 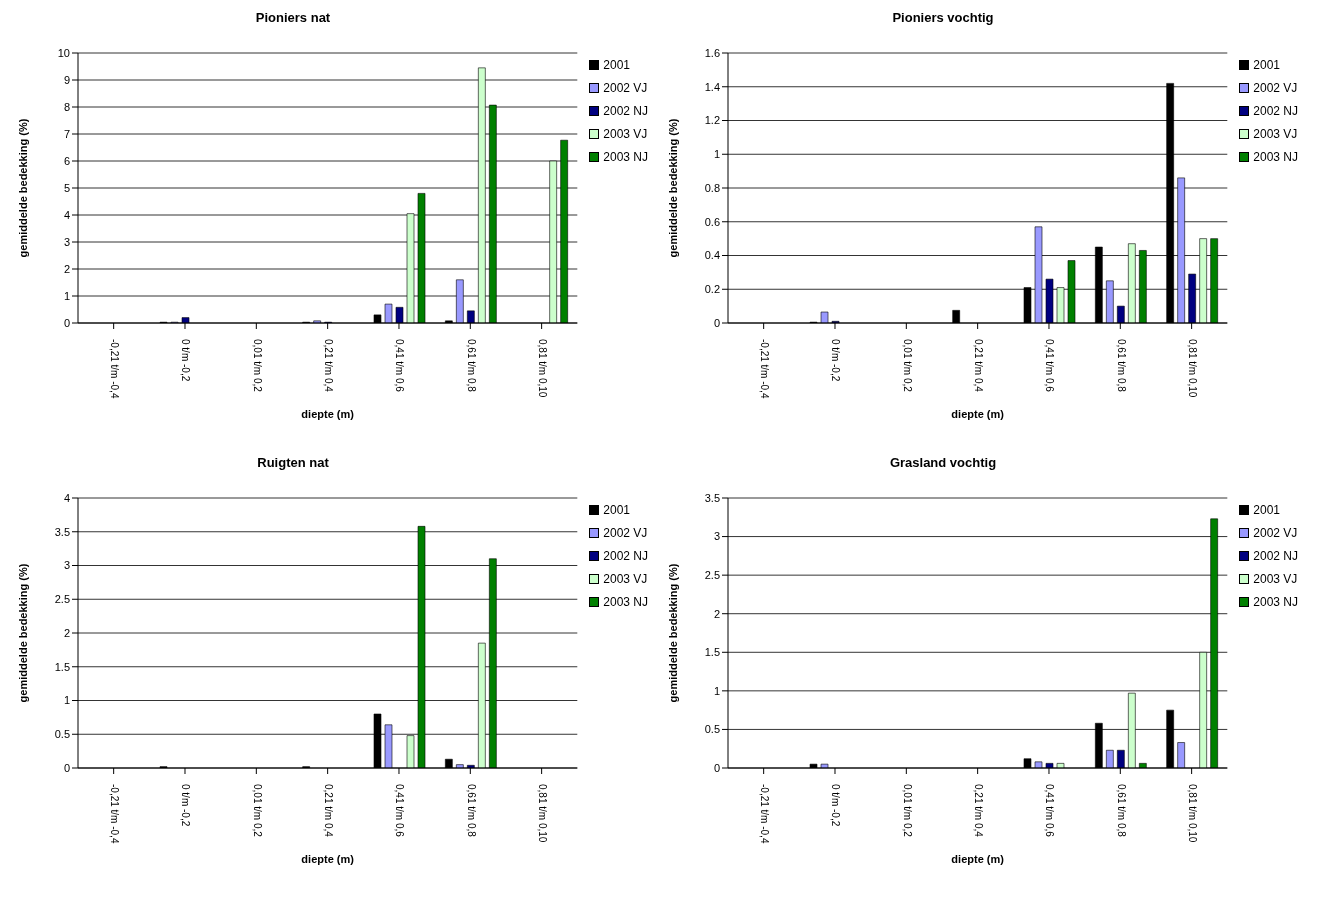 I want to click on chart-title: Grasland vochtig, so click(x=943, y=463).